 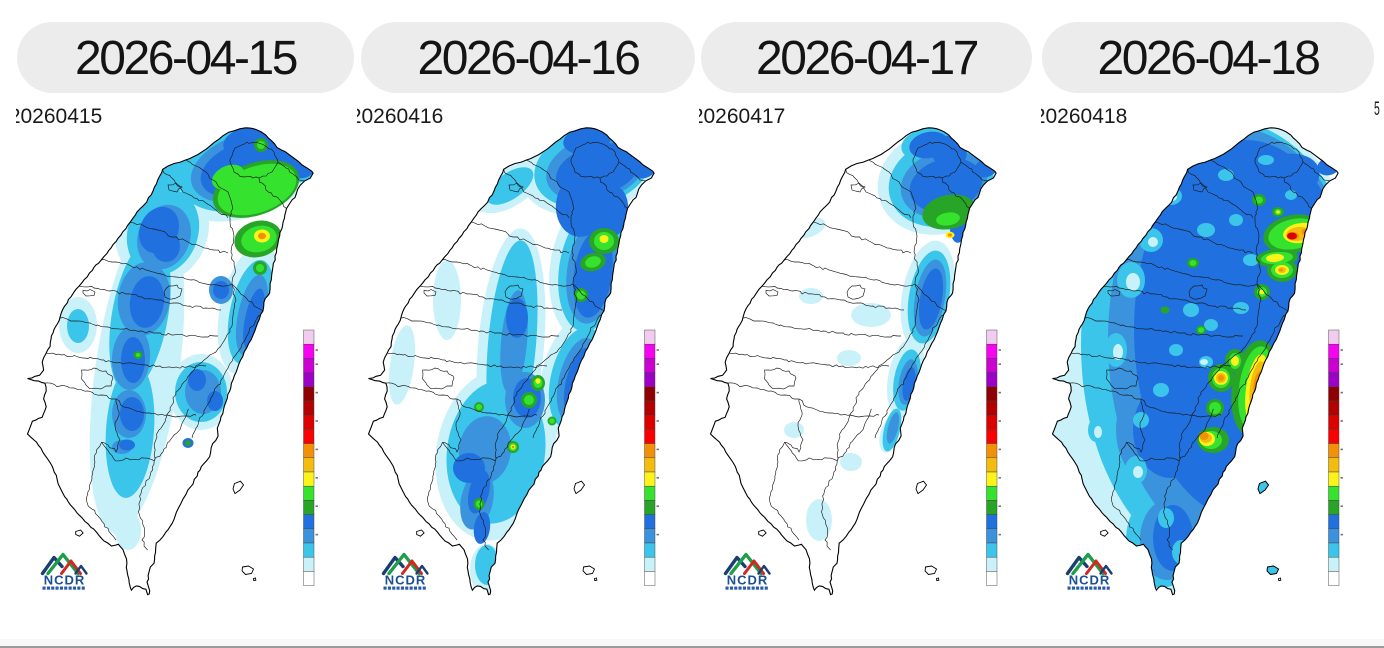 I want to click on svg-text: 20260416, so click(x=400, y=116).